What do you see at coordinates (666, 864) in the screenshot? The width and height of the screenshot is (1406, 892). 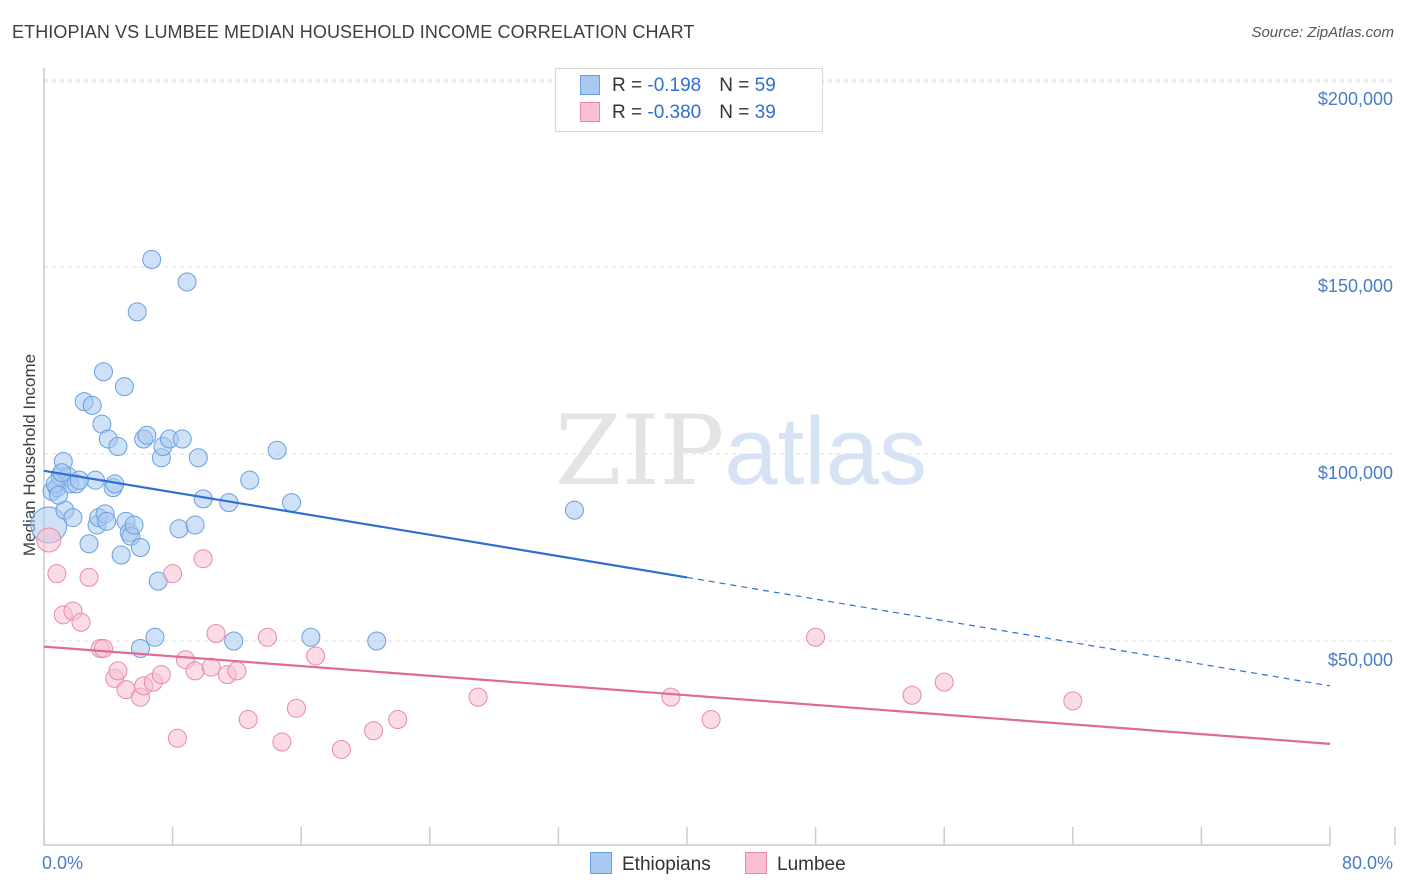 I see `bottom-legend-label-ethiopians: Ethiopians` at bounding box center [666, 864].